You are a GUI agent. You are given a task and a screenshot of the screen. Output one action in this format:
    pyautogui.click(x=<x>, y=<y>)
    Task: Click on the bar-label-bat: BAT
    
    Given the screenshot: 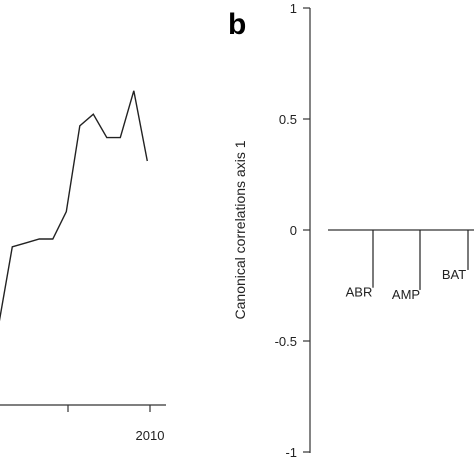 What is the action you would take?
    pyautogui.click(x=454, y=274)
    